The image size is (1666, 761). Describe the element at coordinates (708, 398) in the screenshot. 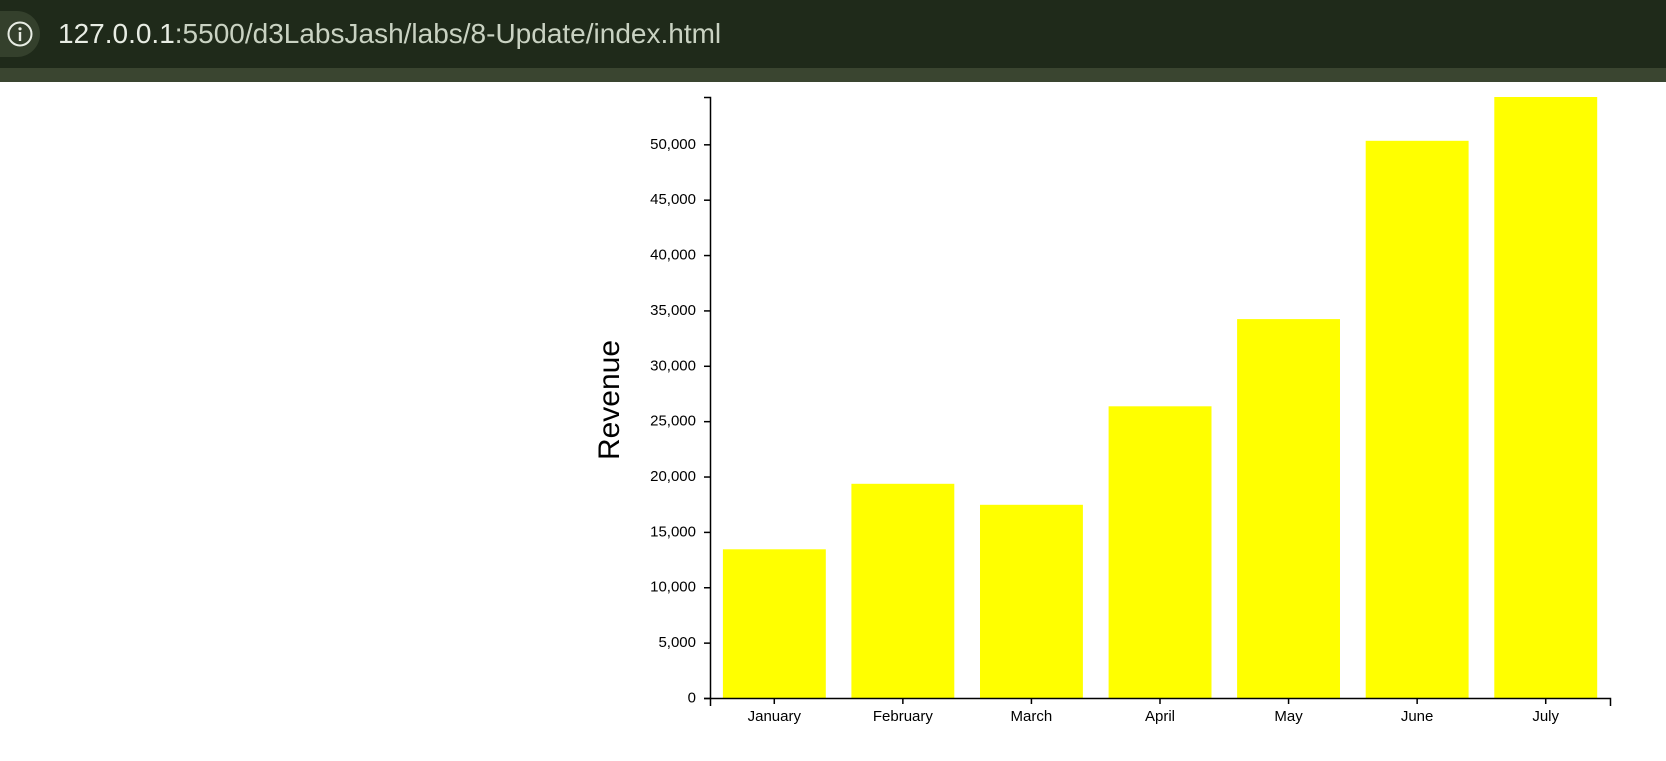

I see `y-axis-line` at that location.